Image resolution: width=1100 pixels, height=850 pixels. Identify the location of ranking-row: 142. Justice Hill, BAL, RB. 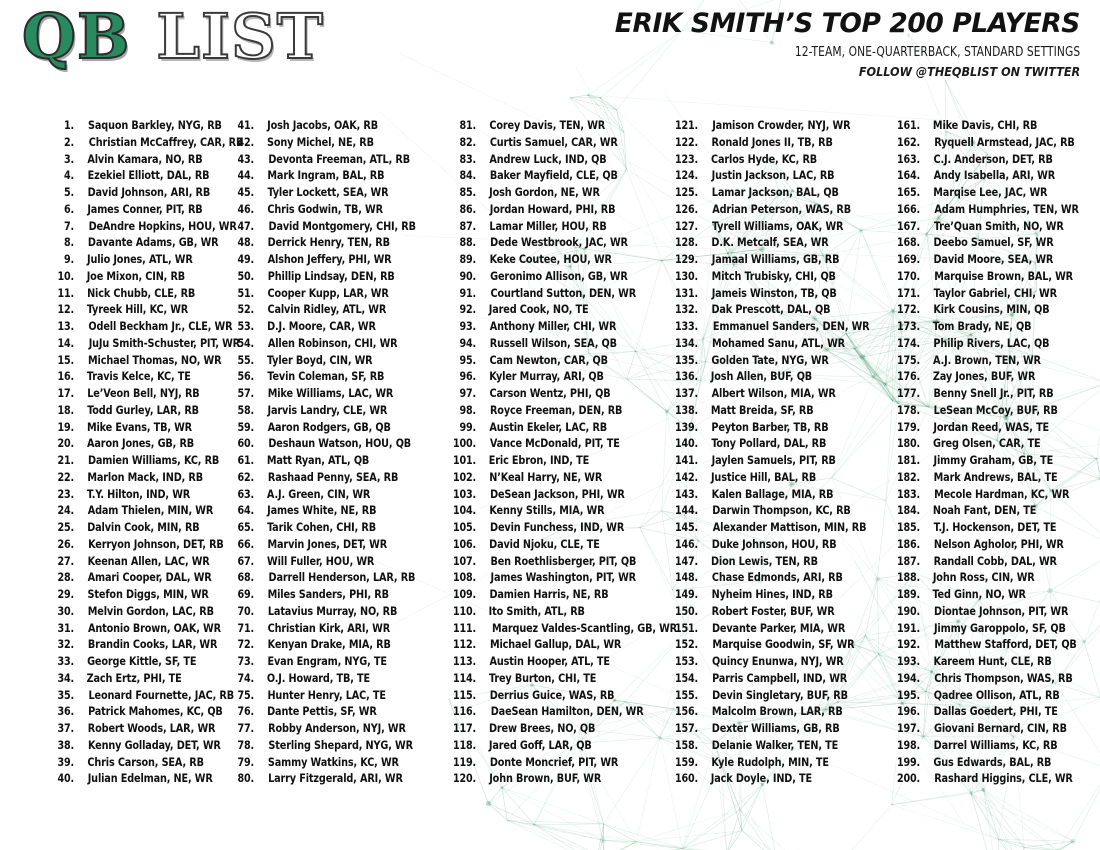
(776, 478).